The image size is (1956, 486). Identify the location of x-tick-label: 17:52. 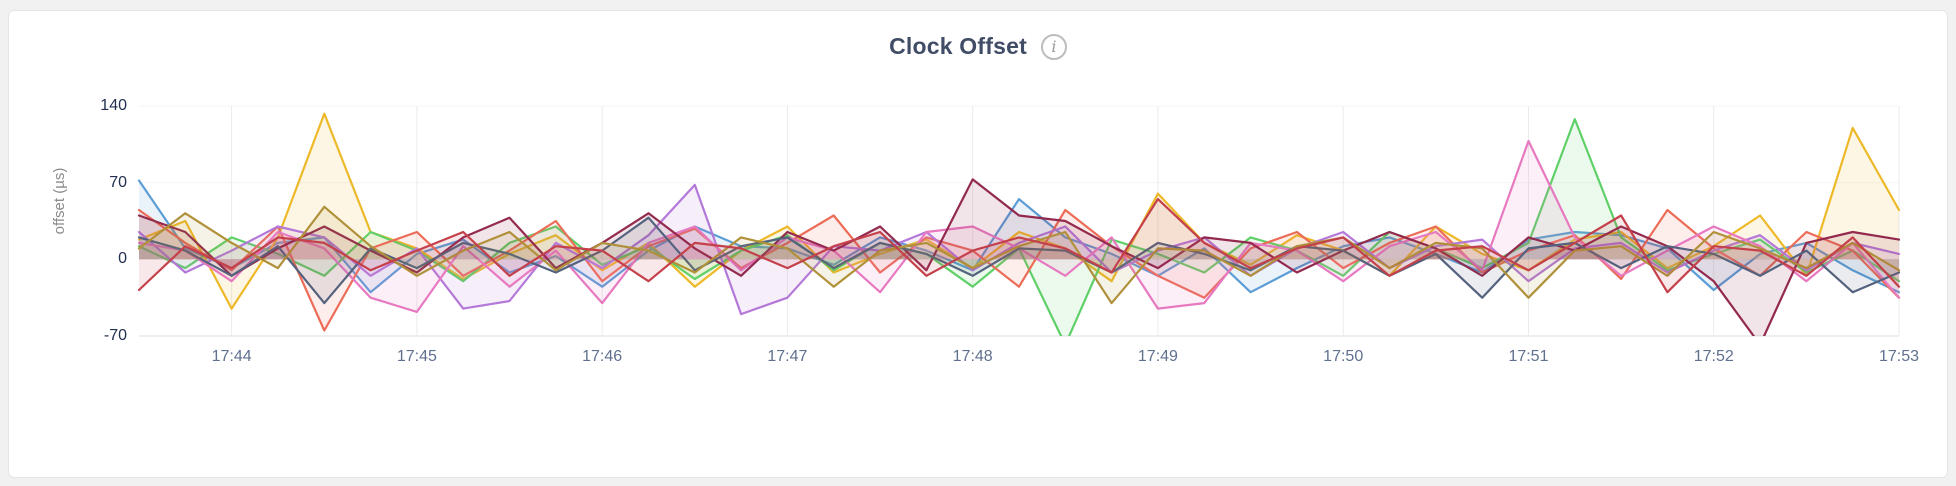
(1713, 356).